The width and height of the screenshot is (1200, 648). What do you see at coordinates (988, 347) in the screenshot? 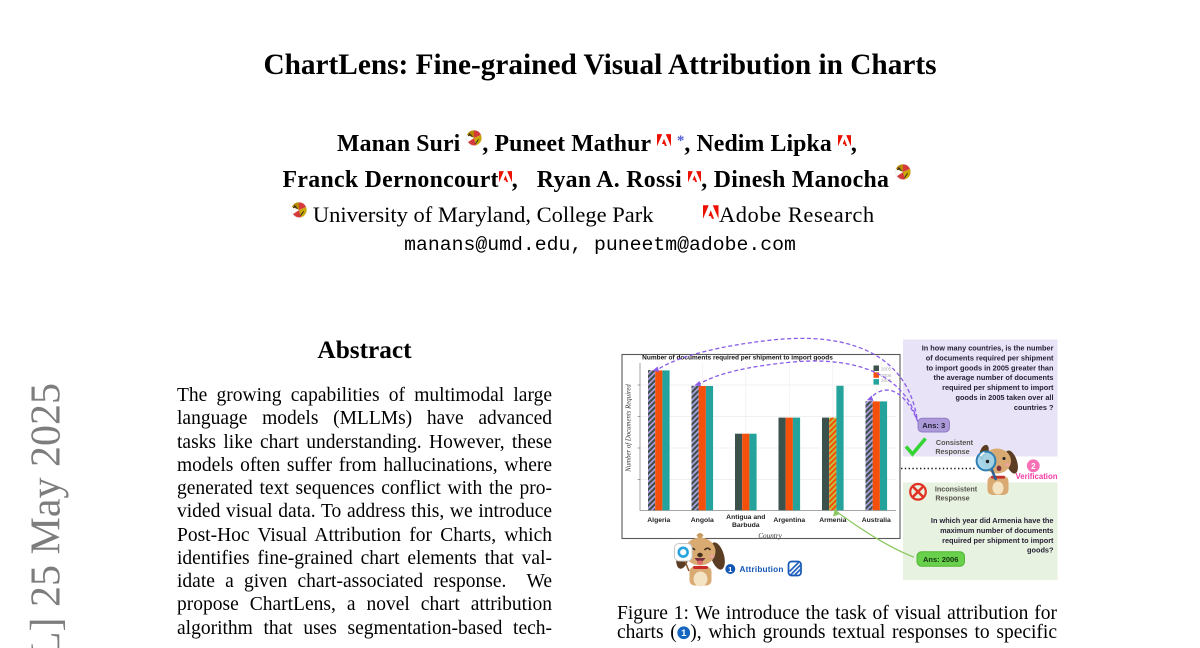
I see `svg-text:In how many countries, is the: In how many countries, is the number` at bounding box center [988, 347].